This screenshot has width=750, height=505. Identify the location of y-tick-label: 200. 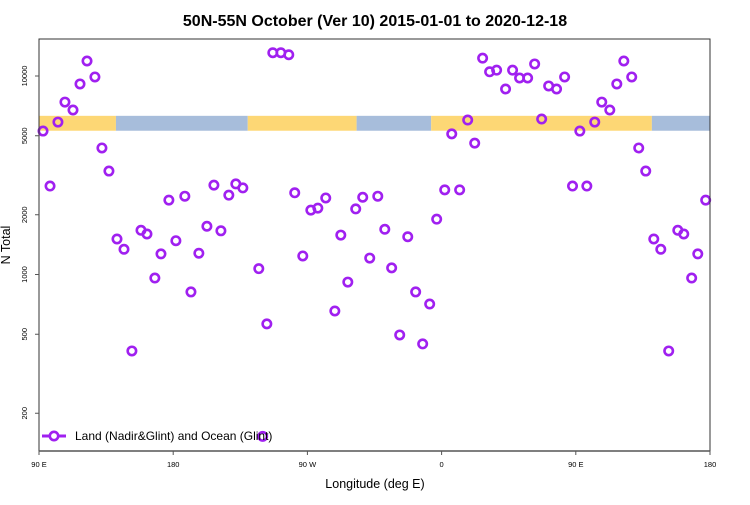
(24, 413).